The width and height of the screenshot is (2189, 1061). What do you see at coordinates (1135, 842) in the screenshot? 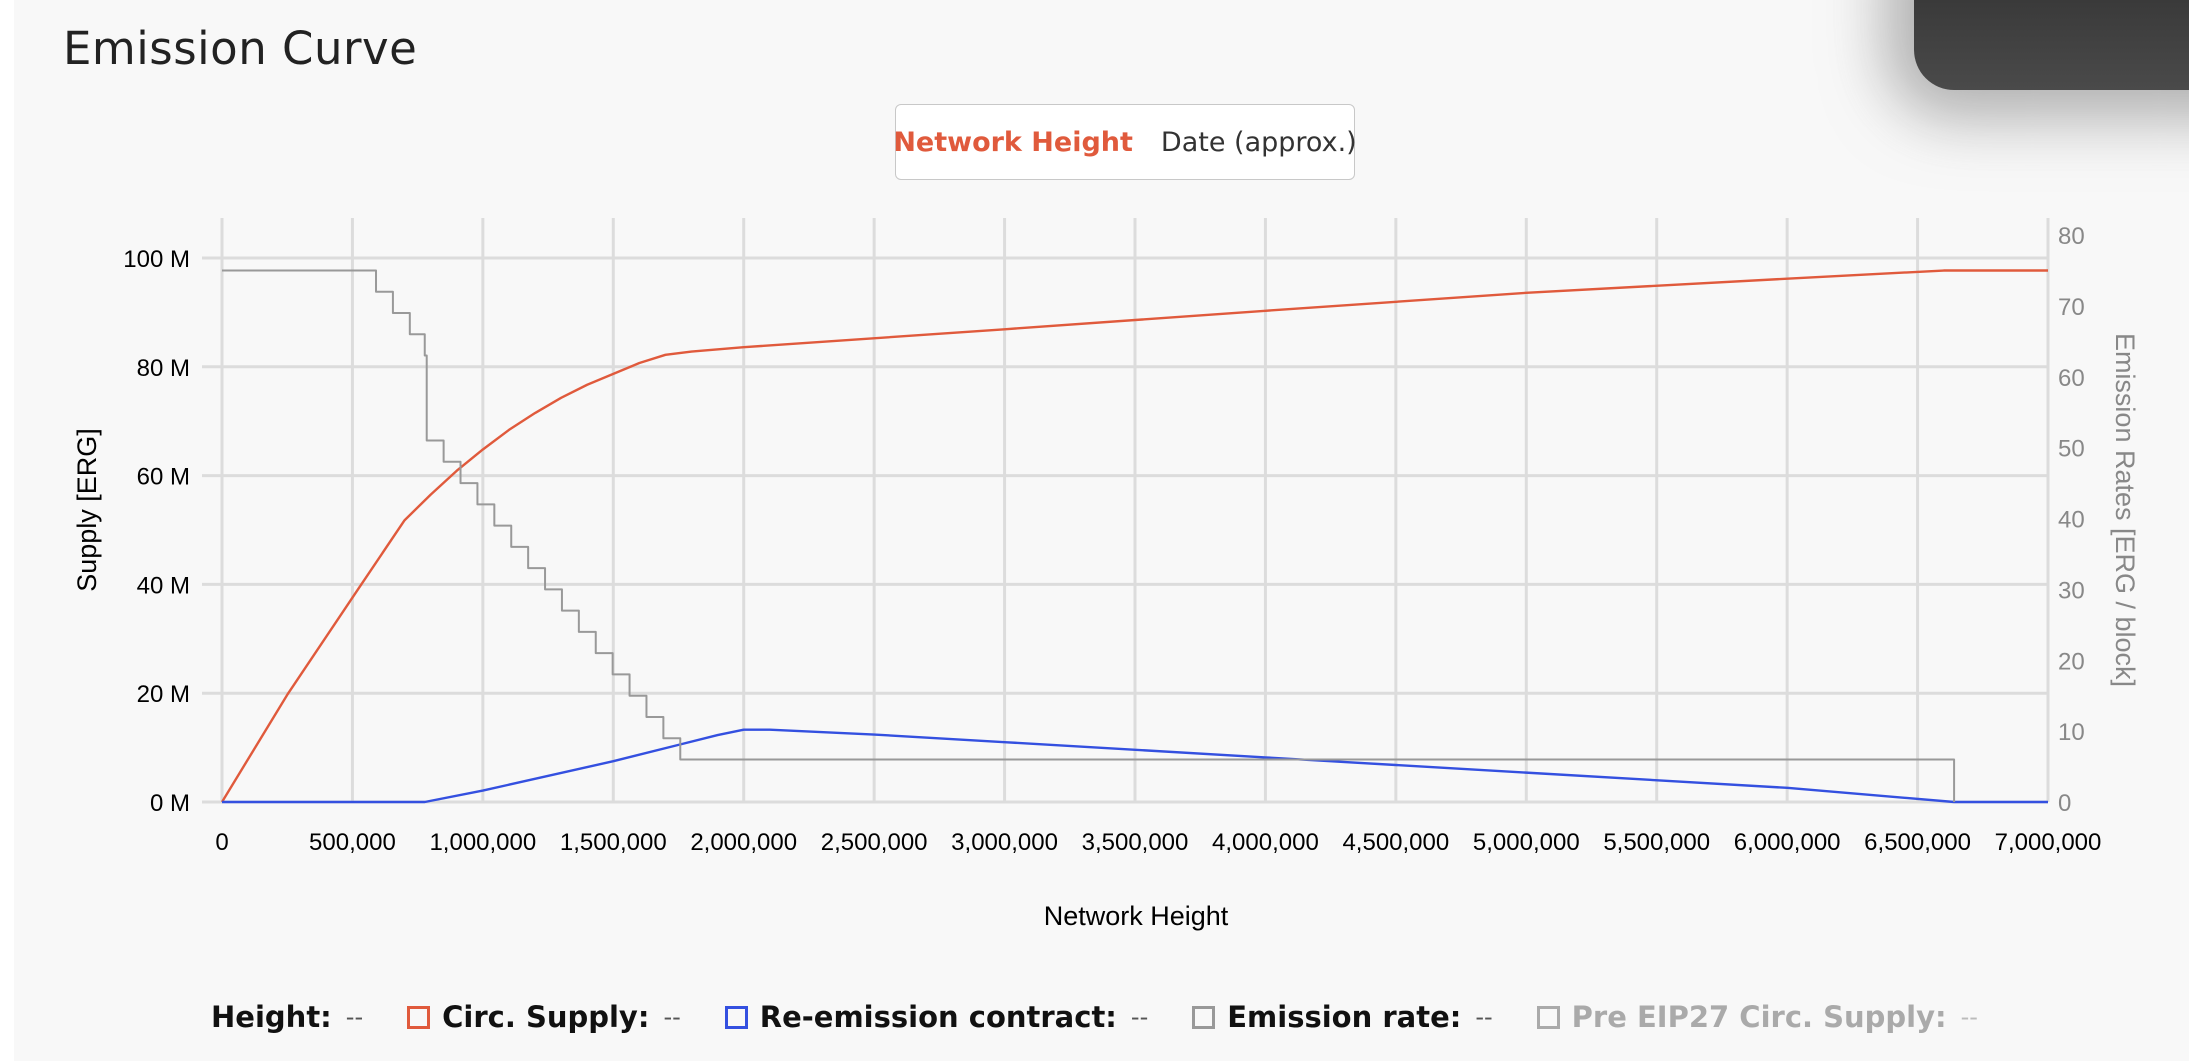
I see `x-tick-label: 3,500,000` at bounding box center [1135, 842].